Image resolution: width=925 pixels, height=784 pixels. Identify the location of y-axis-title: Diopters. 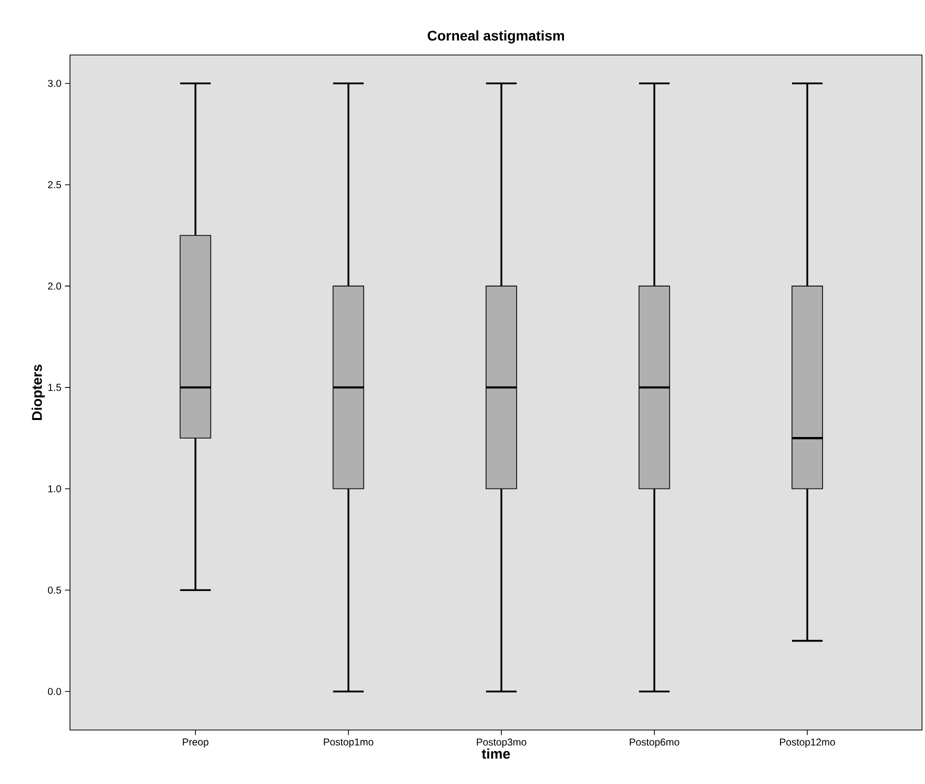
(38, 392).